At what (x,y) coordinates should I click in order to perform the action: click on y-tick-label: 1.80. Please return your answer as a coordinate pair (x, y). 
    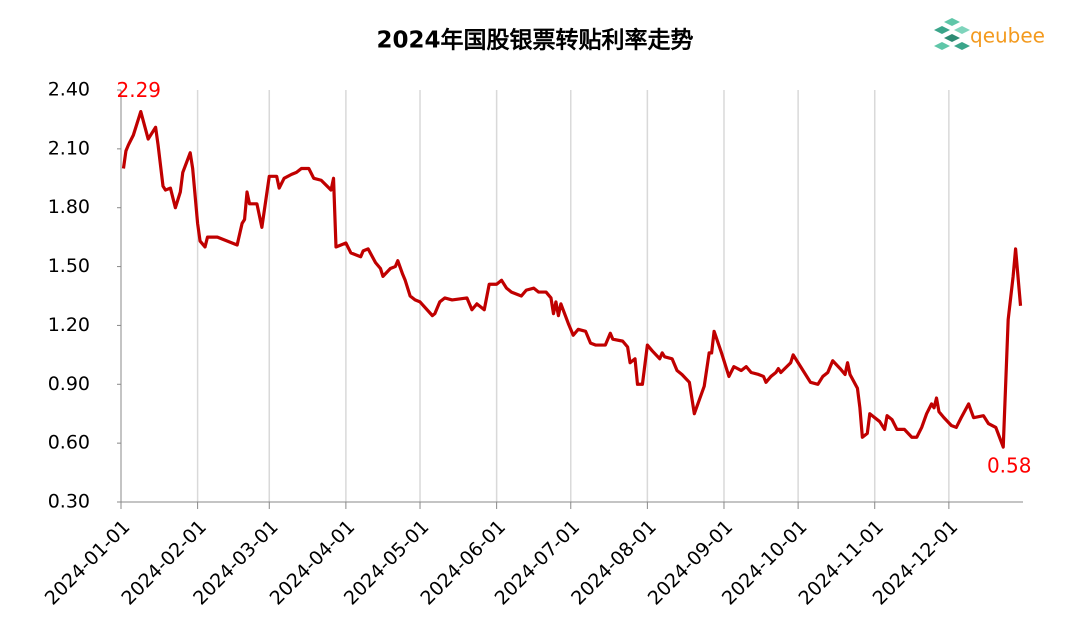
    Looking at the image, I should click on (69, 207).